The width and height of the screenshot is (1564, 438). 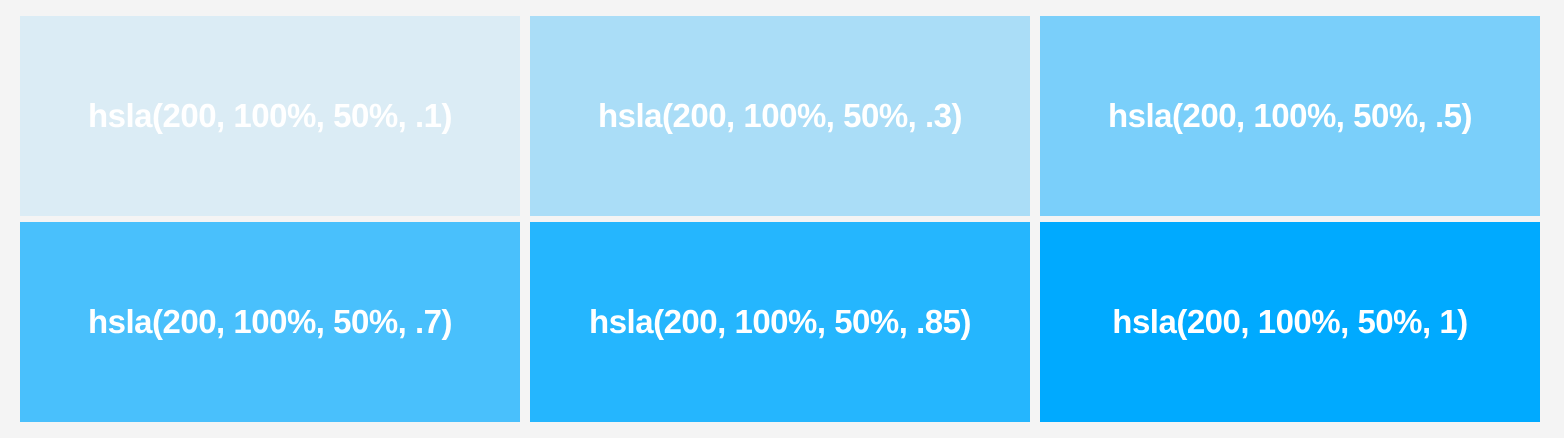 I want to click on swatch-alpha-30: hsla(200, 100%, 50%, .3), so click(x=780, y=116).